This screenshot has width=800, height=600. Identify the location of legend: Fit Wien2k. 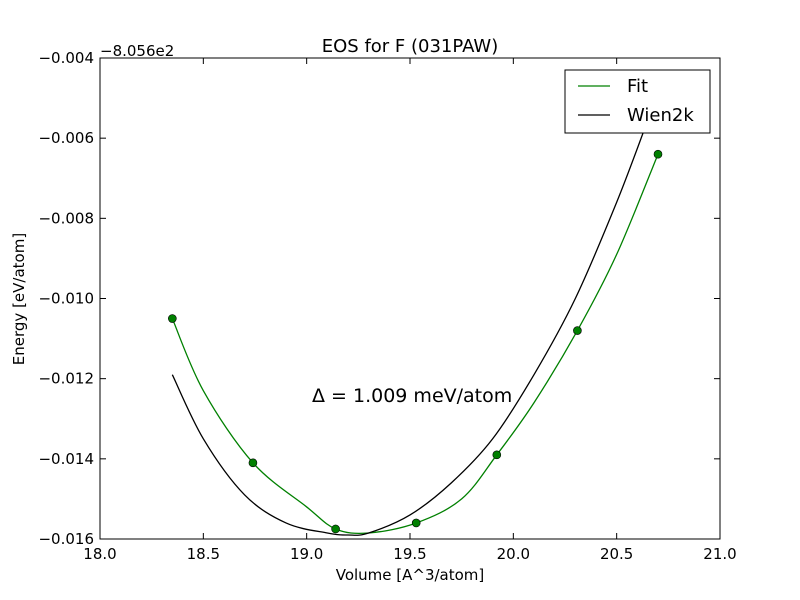
(637, 101).